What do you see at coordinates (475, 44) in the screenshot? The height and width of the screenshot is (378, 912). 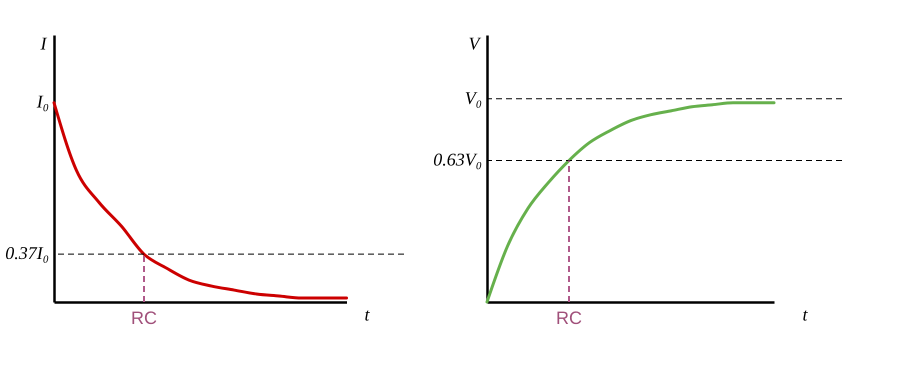 I see `y-axis-title: V` at bounding box center [475, 44].